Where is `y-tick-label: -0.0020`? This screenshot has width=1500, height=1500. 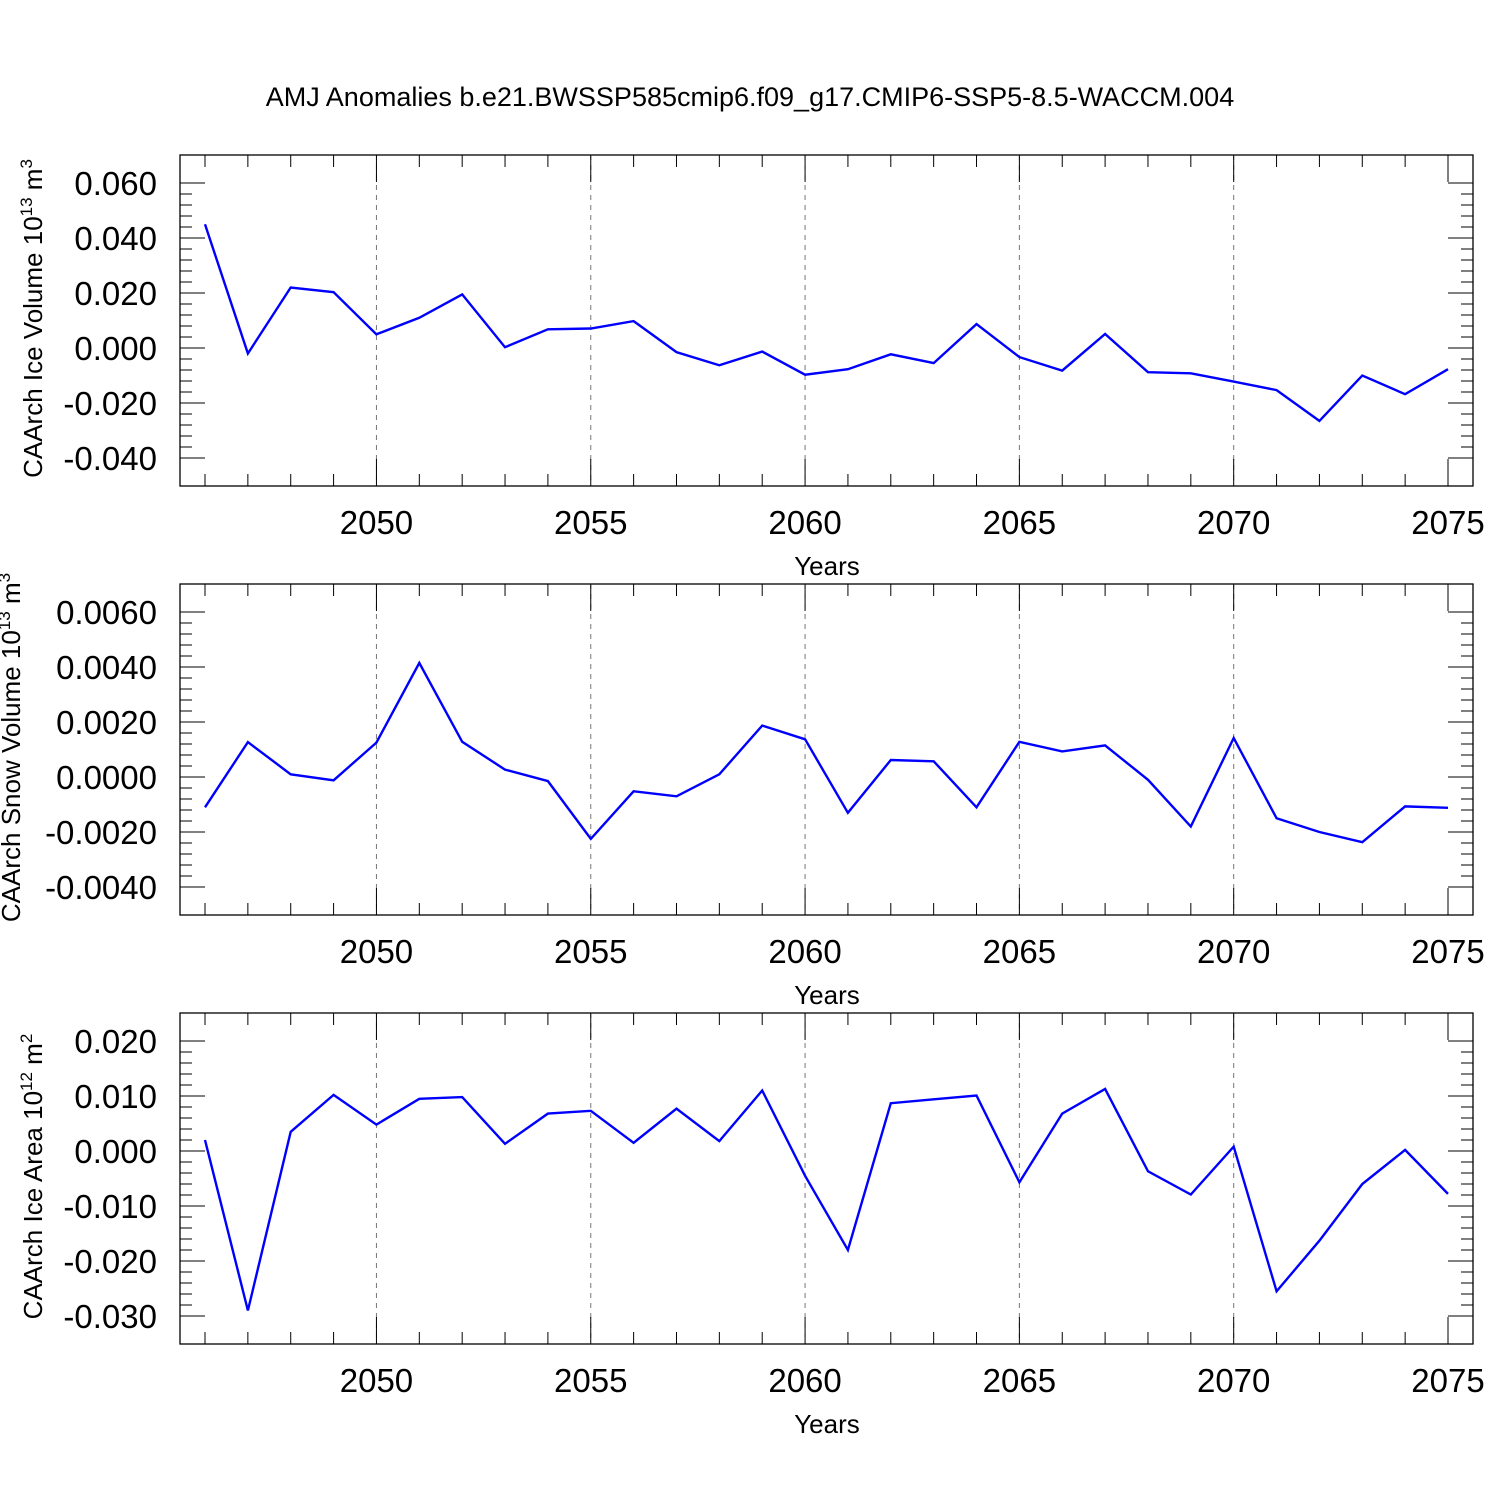
y-tick-label: -0.0020 is located at coordinates (101, 832).